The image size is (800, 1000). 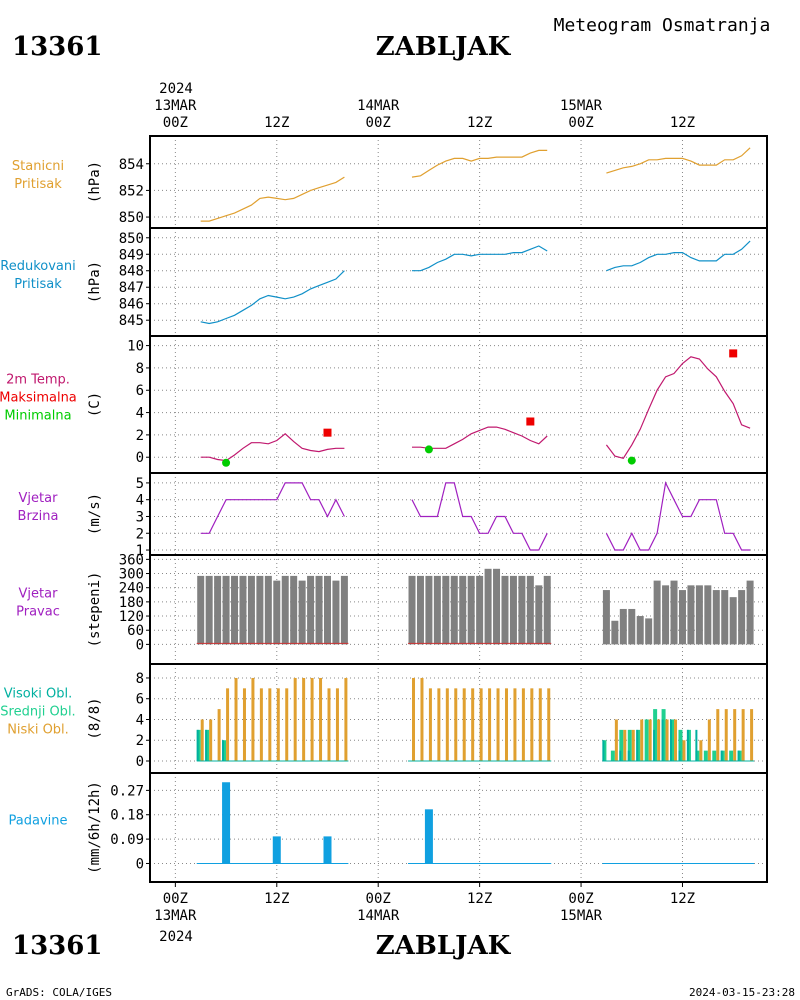 What do you see at coordinates (140, 484) in the screenshot?
I see `y-tick-label: 5` at bounding box center [140, 484].